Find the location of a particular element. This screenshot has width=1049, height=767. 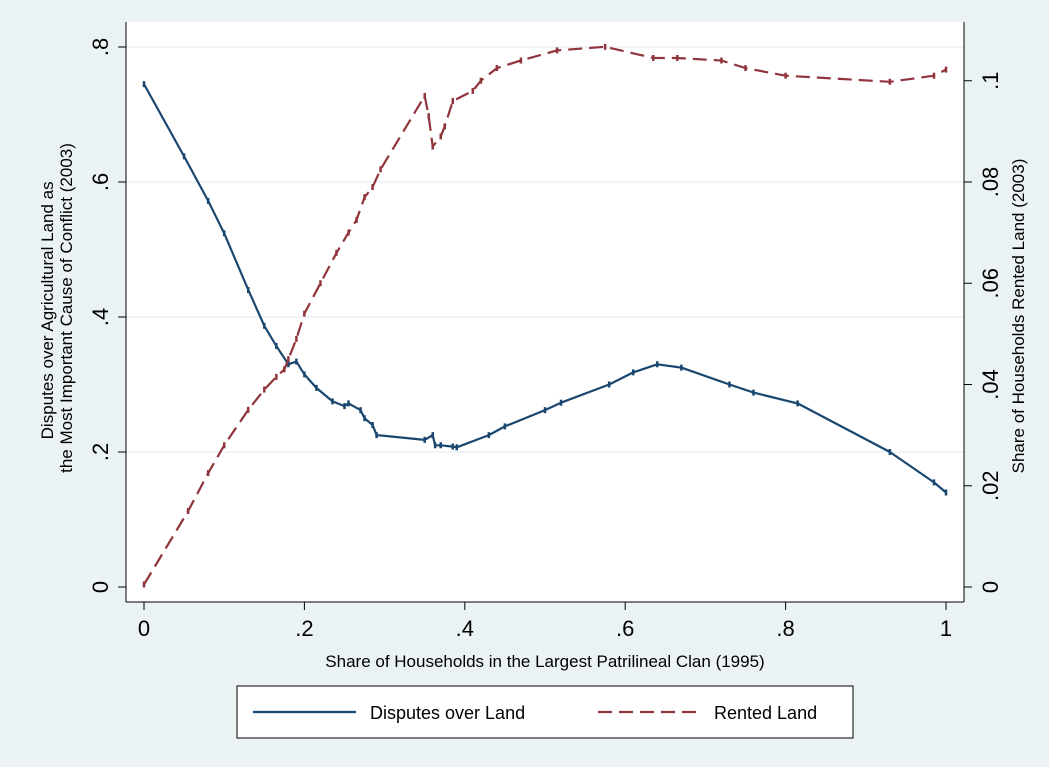

y-left-axis-title-line-1: Disputes over Agricultural Land as is located at coordinates (47, 310).